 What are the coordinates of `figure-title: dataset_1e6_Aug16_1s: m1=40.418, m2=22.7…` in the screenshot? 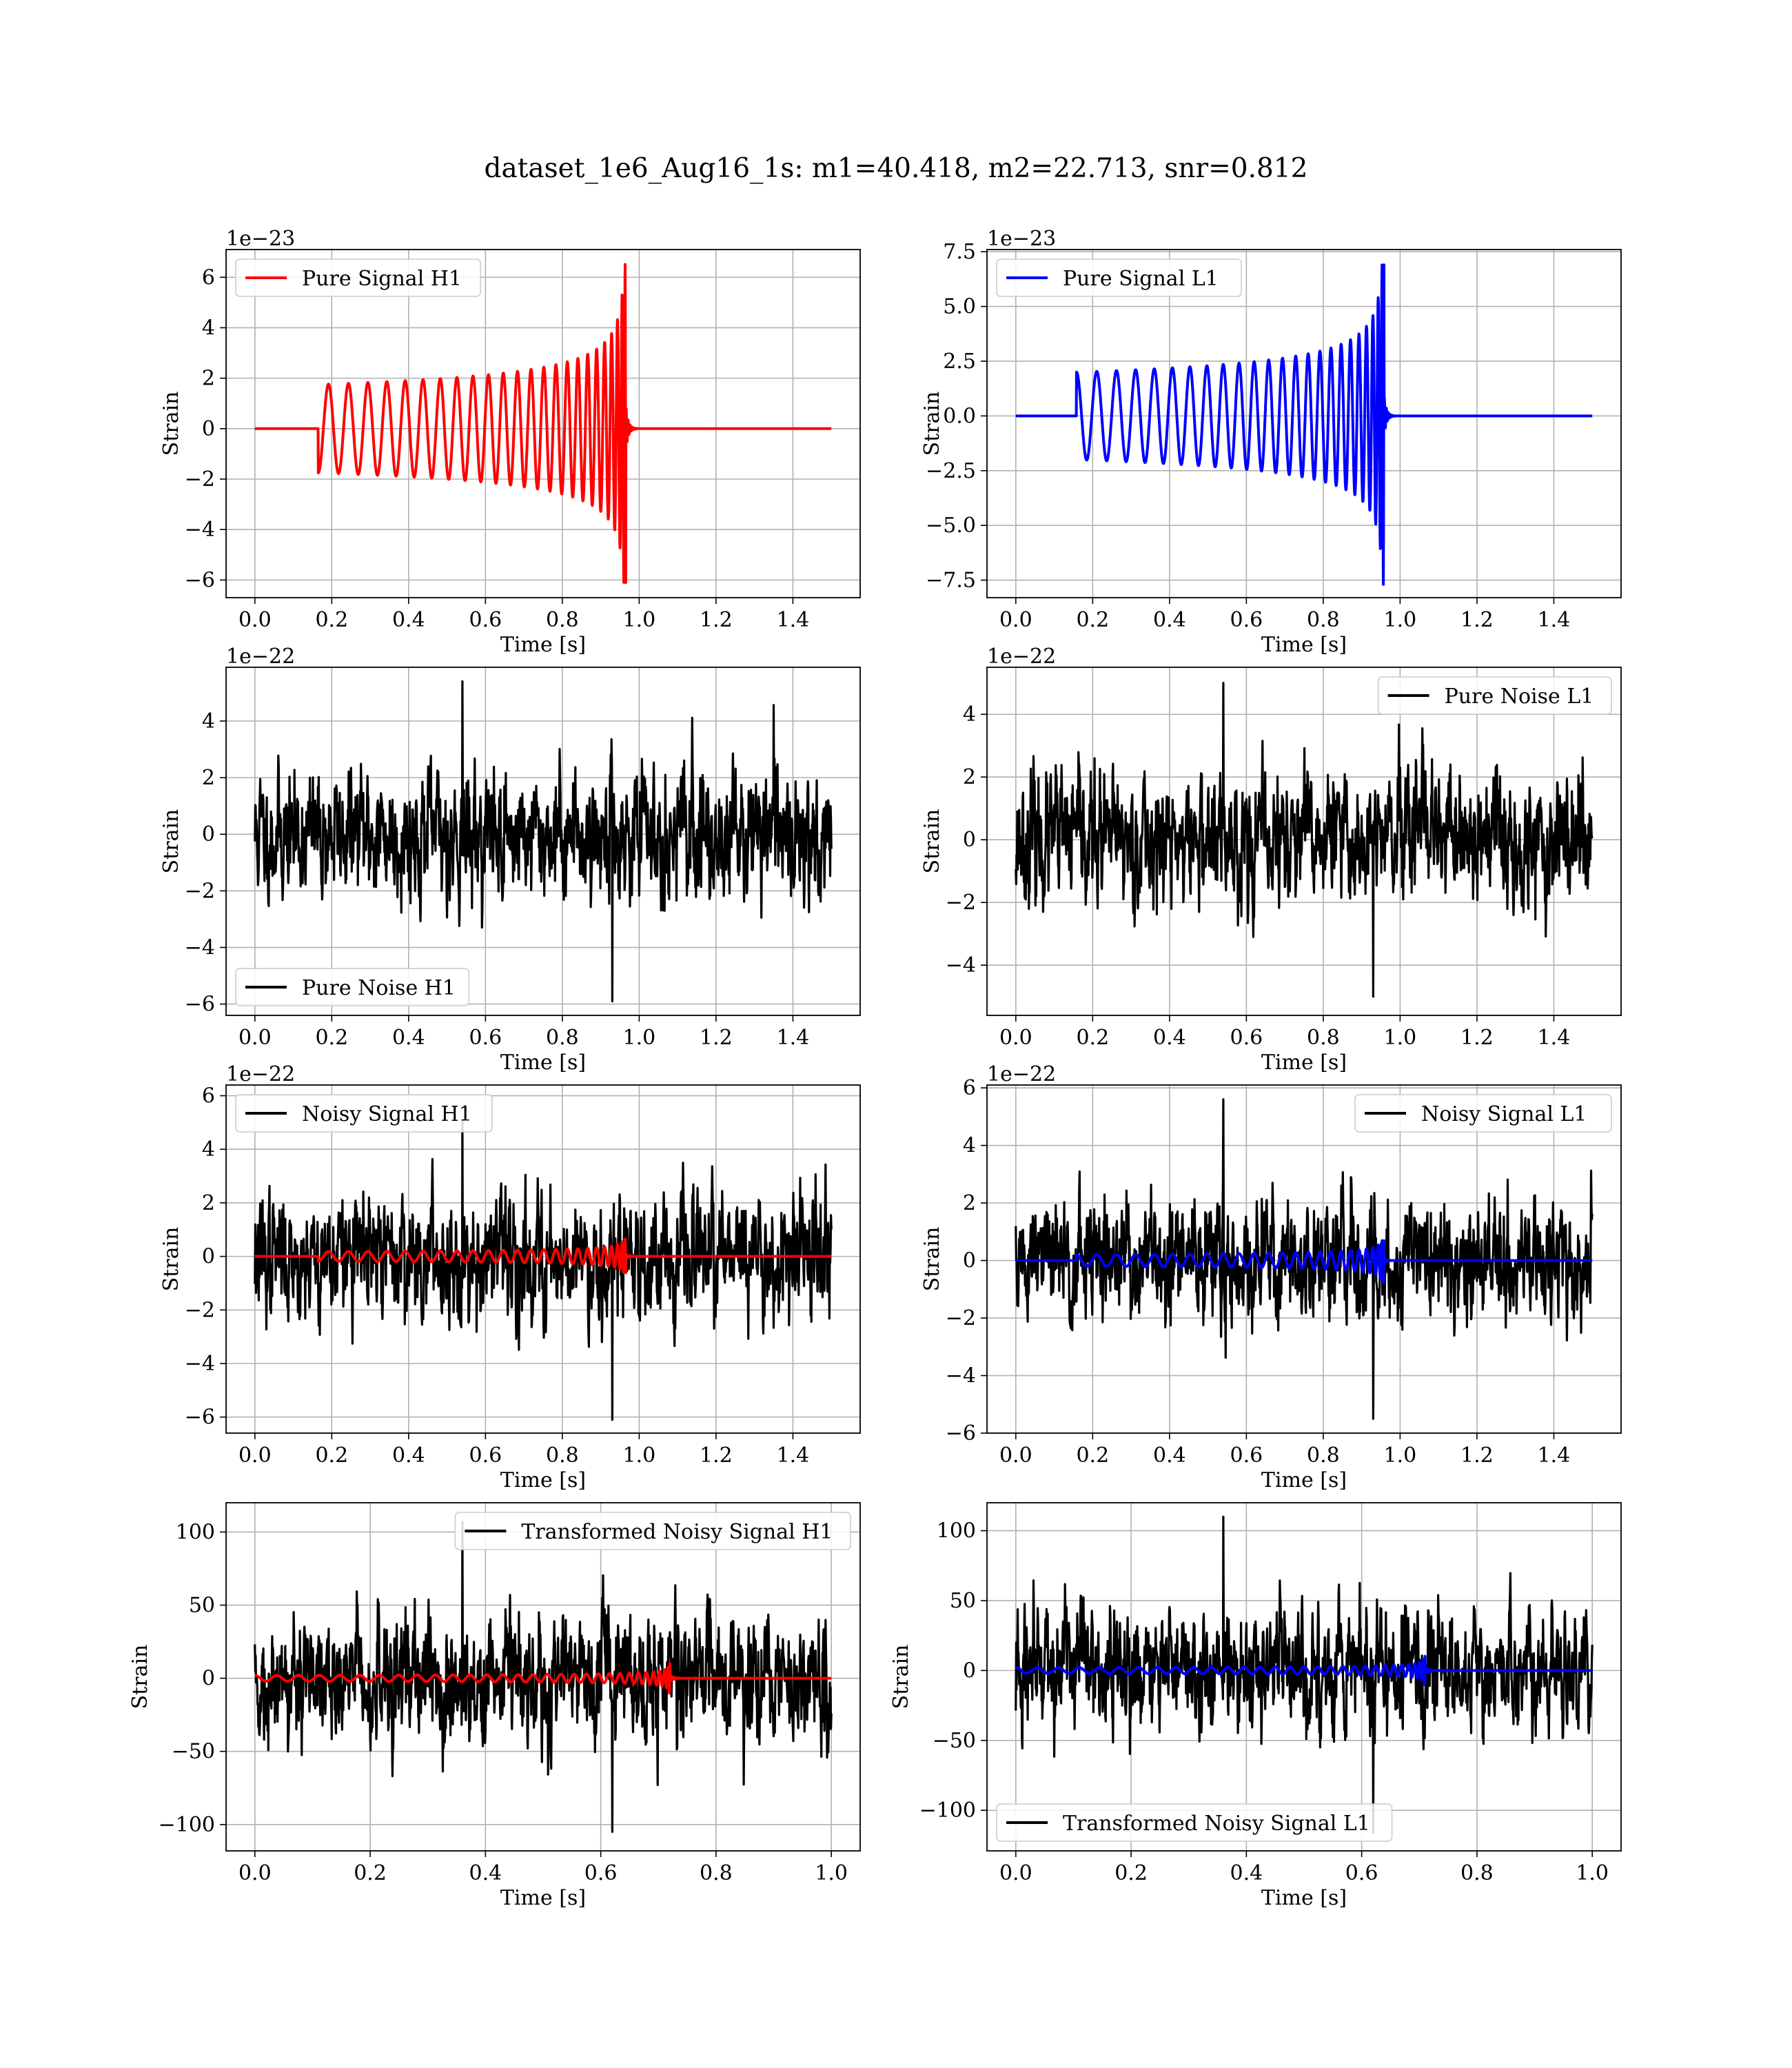 It's located at (896, 168).